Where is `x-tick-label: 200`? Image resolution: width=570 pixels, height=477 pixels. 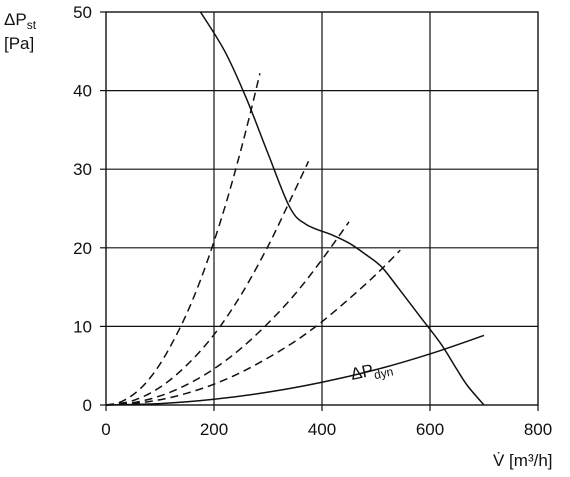 x-tick-label: 200 is located at coordinates (214, 429).